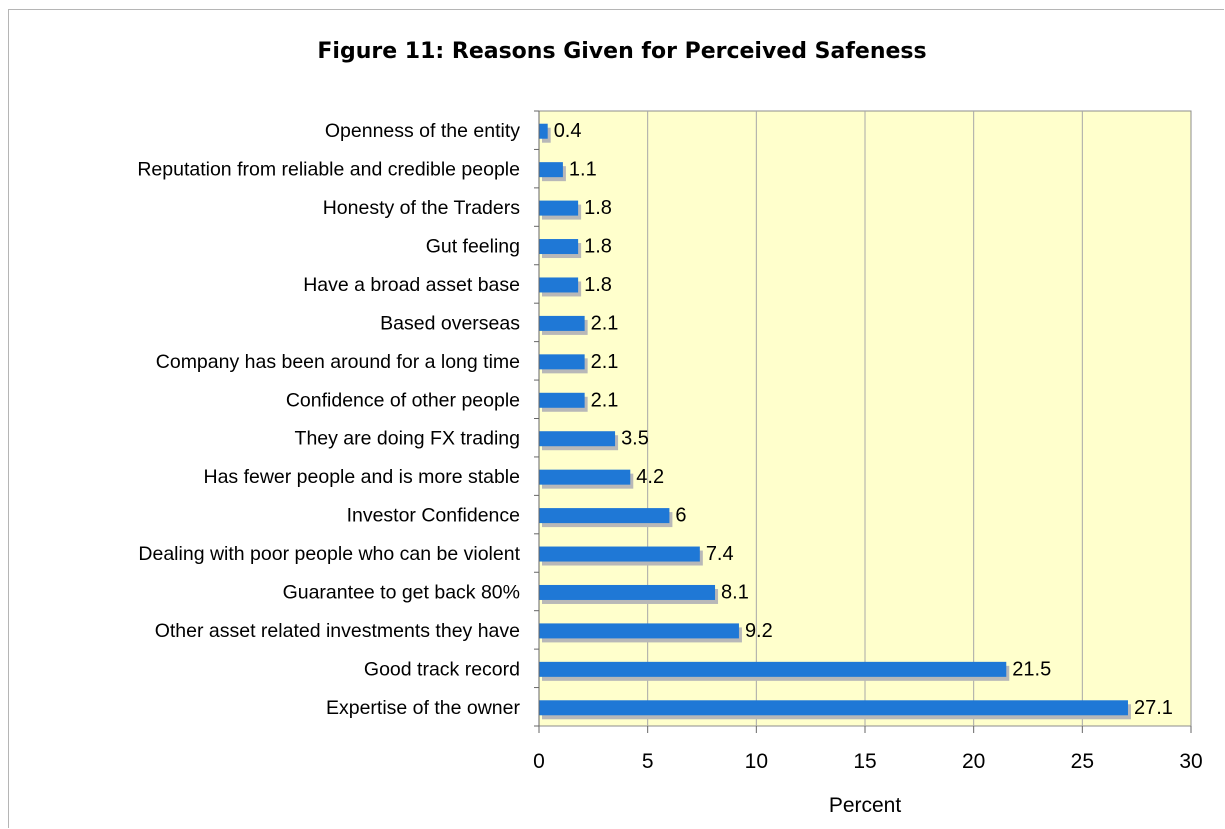 The width and height of the screenshot is (1225, 829). What do you see at coordinates (865, 805) in the screenshot?
I see `x-axis-label: Percent` at bounding box center [865, 805].